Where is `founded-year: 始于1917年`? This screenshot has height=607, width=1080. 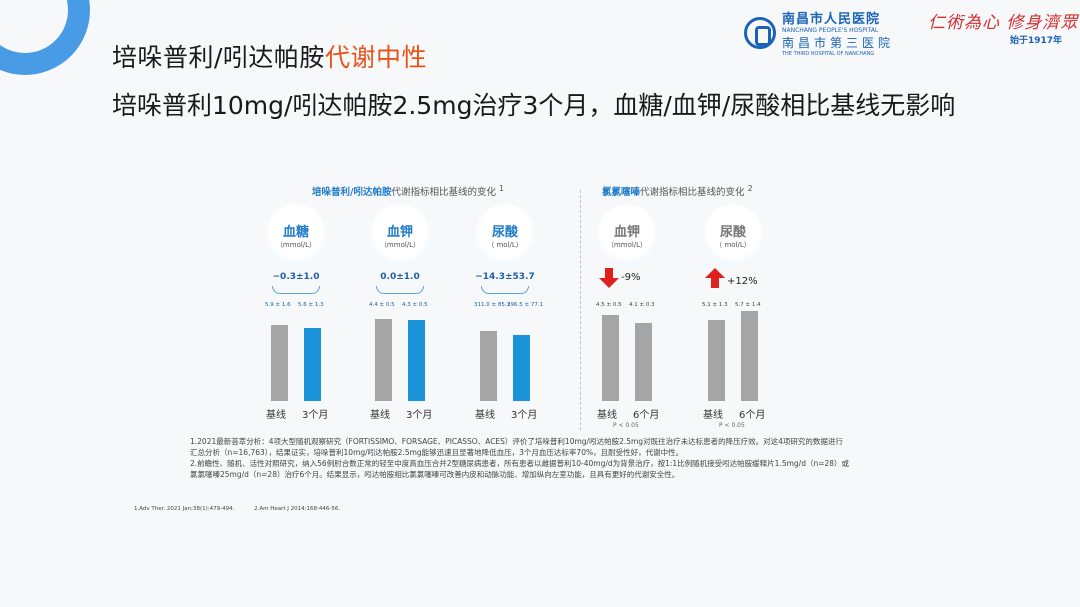
founded-year: 始于1917年 is located at coordinates (1036, 41).